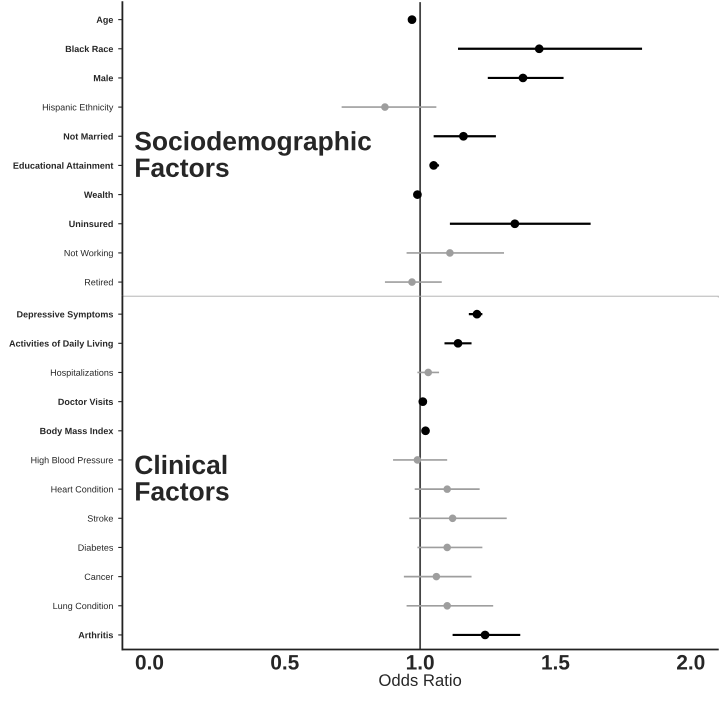  What do you see at coordinates (96, 547) in the screenshot?
I see `y-tick-label: Diabetes` at bounding box center [96, 547].